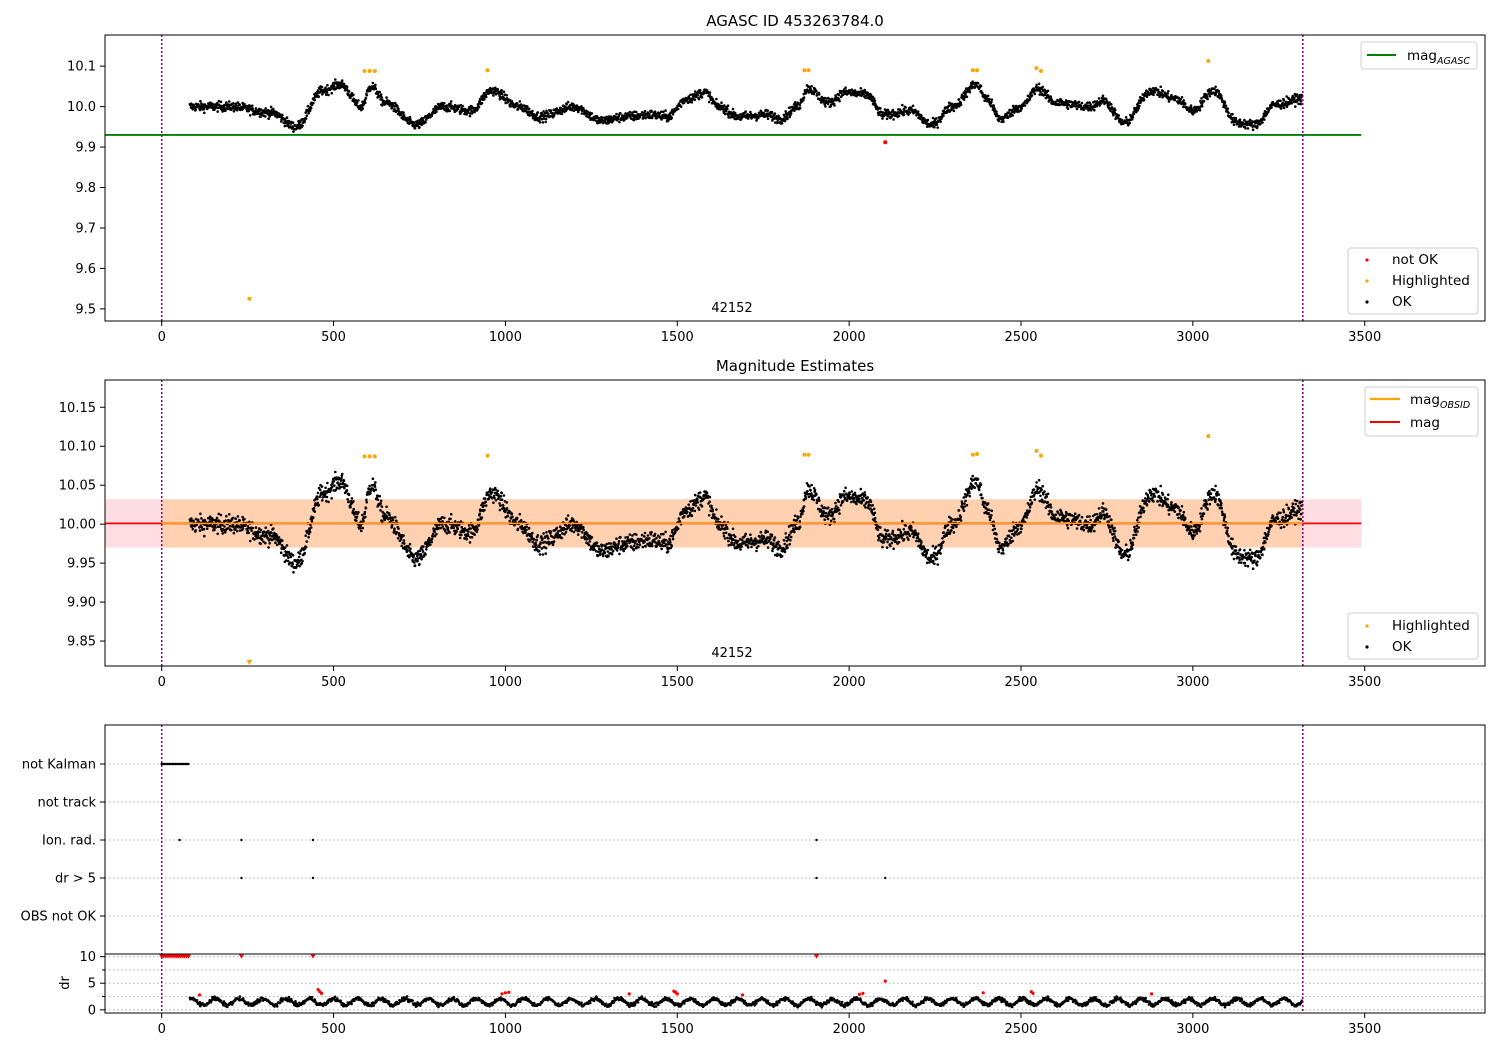  I want to click on x-tick-label: 3500, so click(1364, 337).